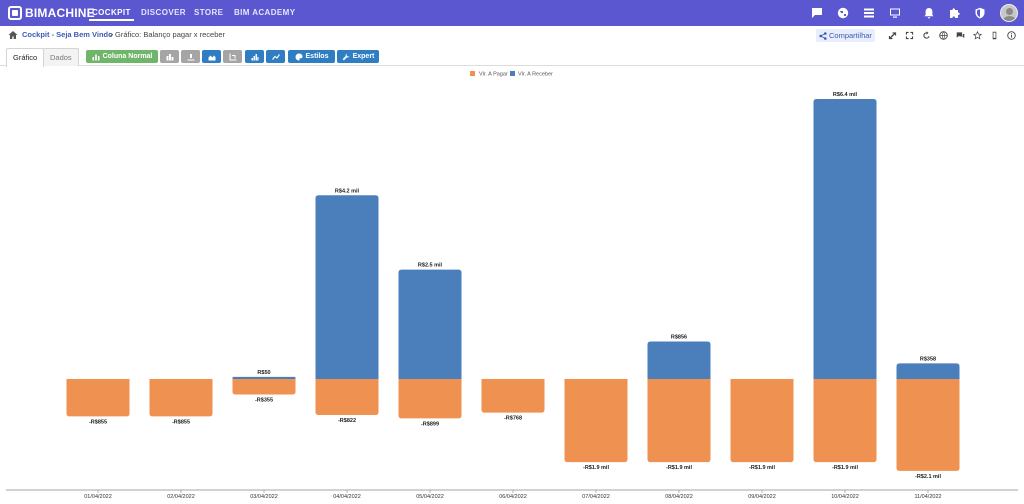 The image size is (1024, 504). I want to click on tab-grafico: Gráfico, so click(25, 57).